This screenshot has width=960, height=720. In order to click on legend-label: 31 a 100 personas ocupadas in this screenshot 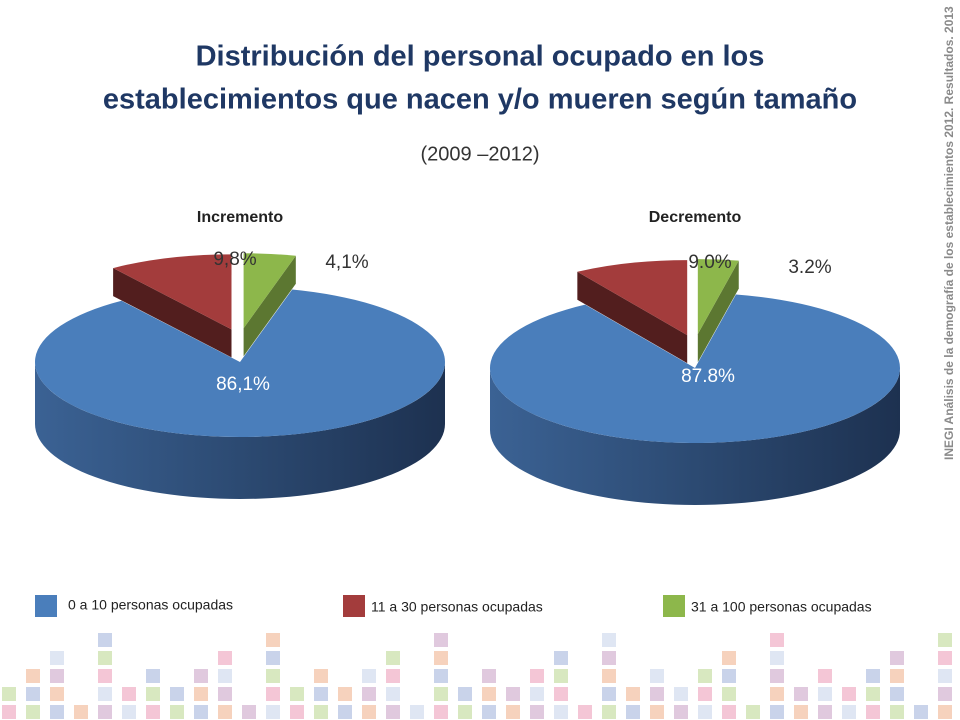, I will do `click(781, 607)`.